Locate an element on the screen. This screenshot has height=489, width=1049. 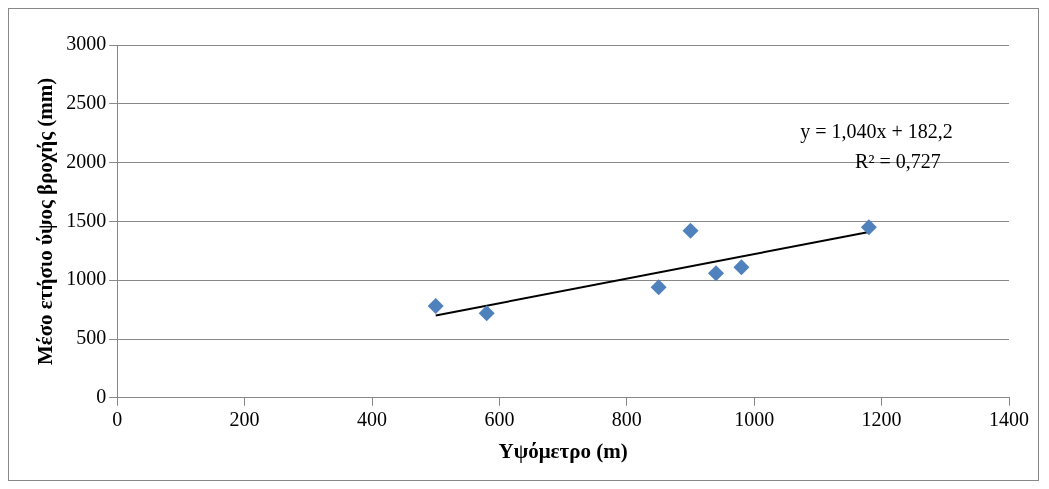
y-tick-label: 1000 is located at coordinates (86, 278).